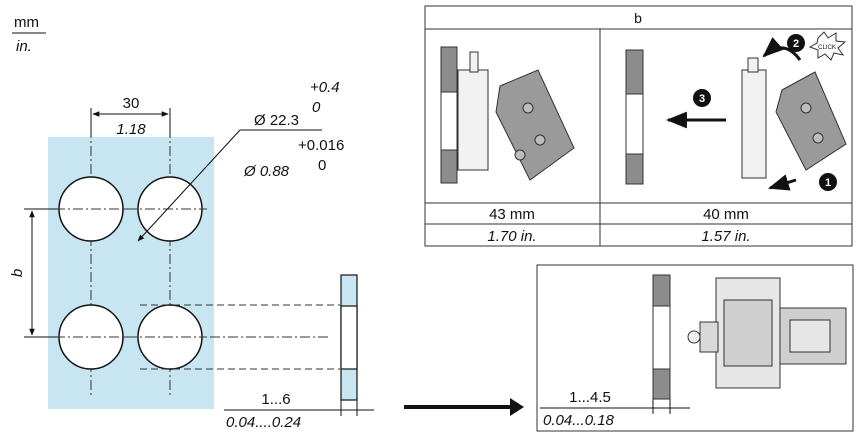  What do you see at coordinates (321, 145) in the screenshot?
I see `diameter-tol-in-upper: +0.016` at bounding box center [321, 145].